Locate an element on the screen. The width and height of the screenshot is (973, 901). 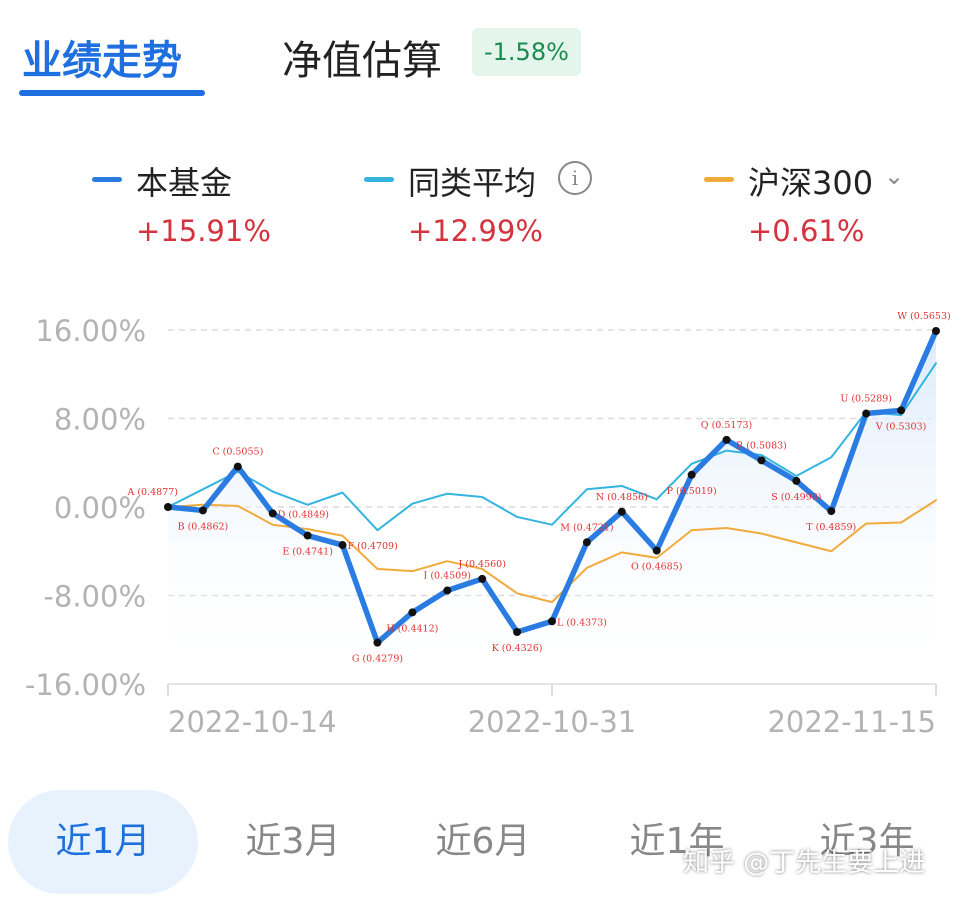
point-label: D (0.4849) is located at coordinates (303, 514).